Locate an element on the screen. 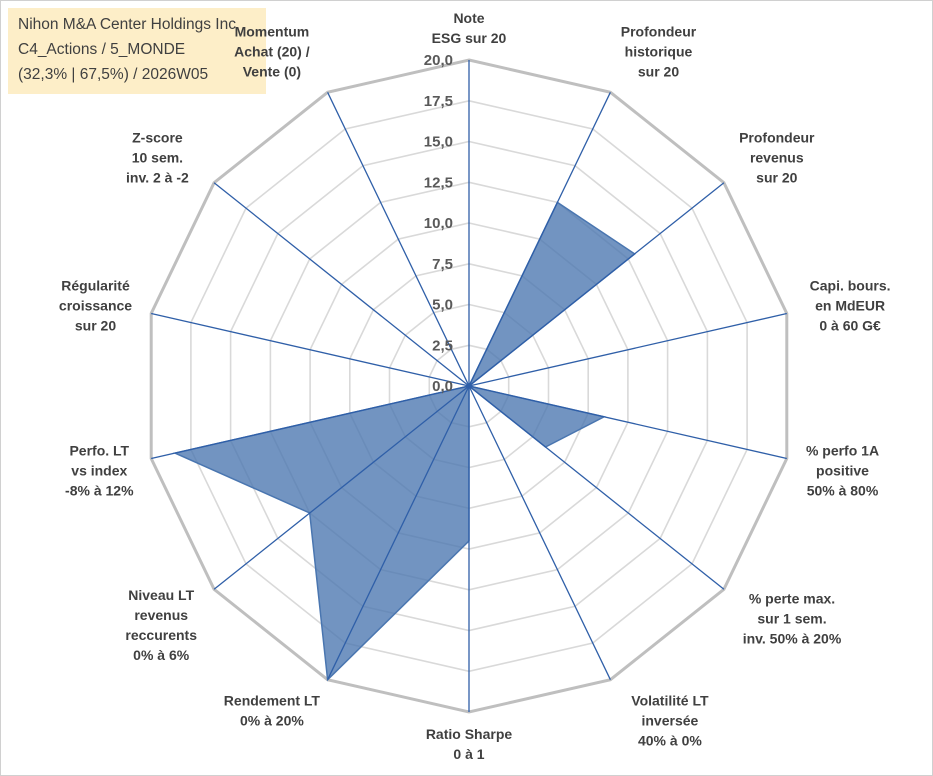  axis-label-line: % perfo 1A is located at coordinates (842, 450).